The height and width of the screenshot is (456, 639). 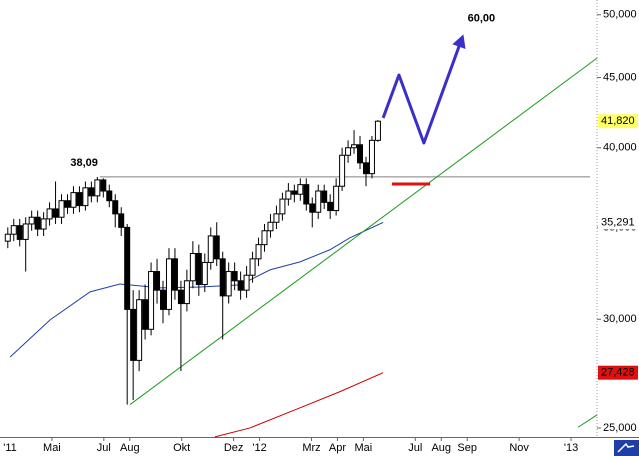 I want to click on x-tick-label: Mrz, so click(x=311, y=448).